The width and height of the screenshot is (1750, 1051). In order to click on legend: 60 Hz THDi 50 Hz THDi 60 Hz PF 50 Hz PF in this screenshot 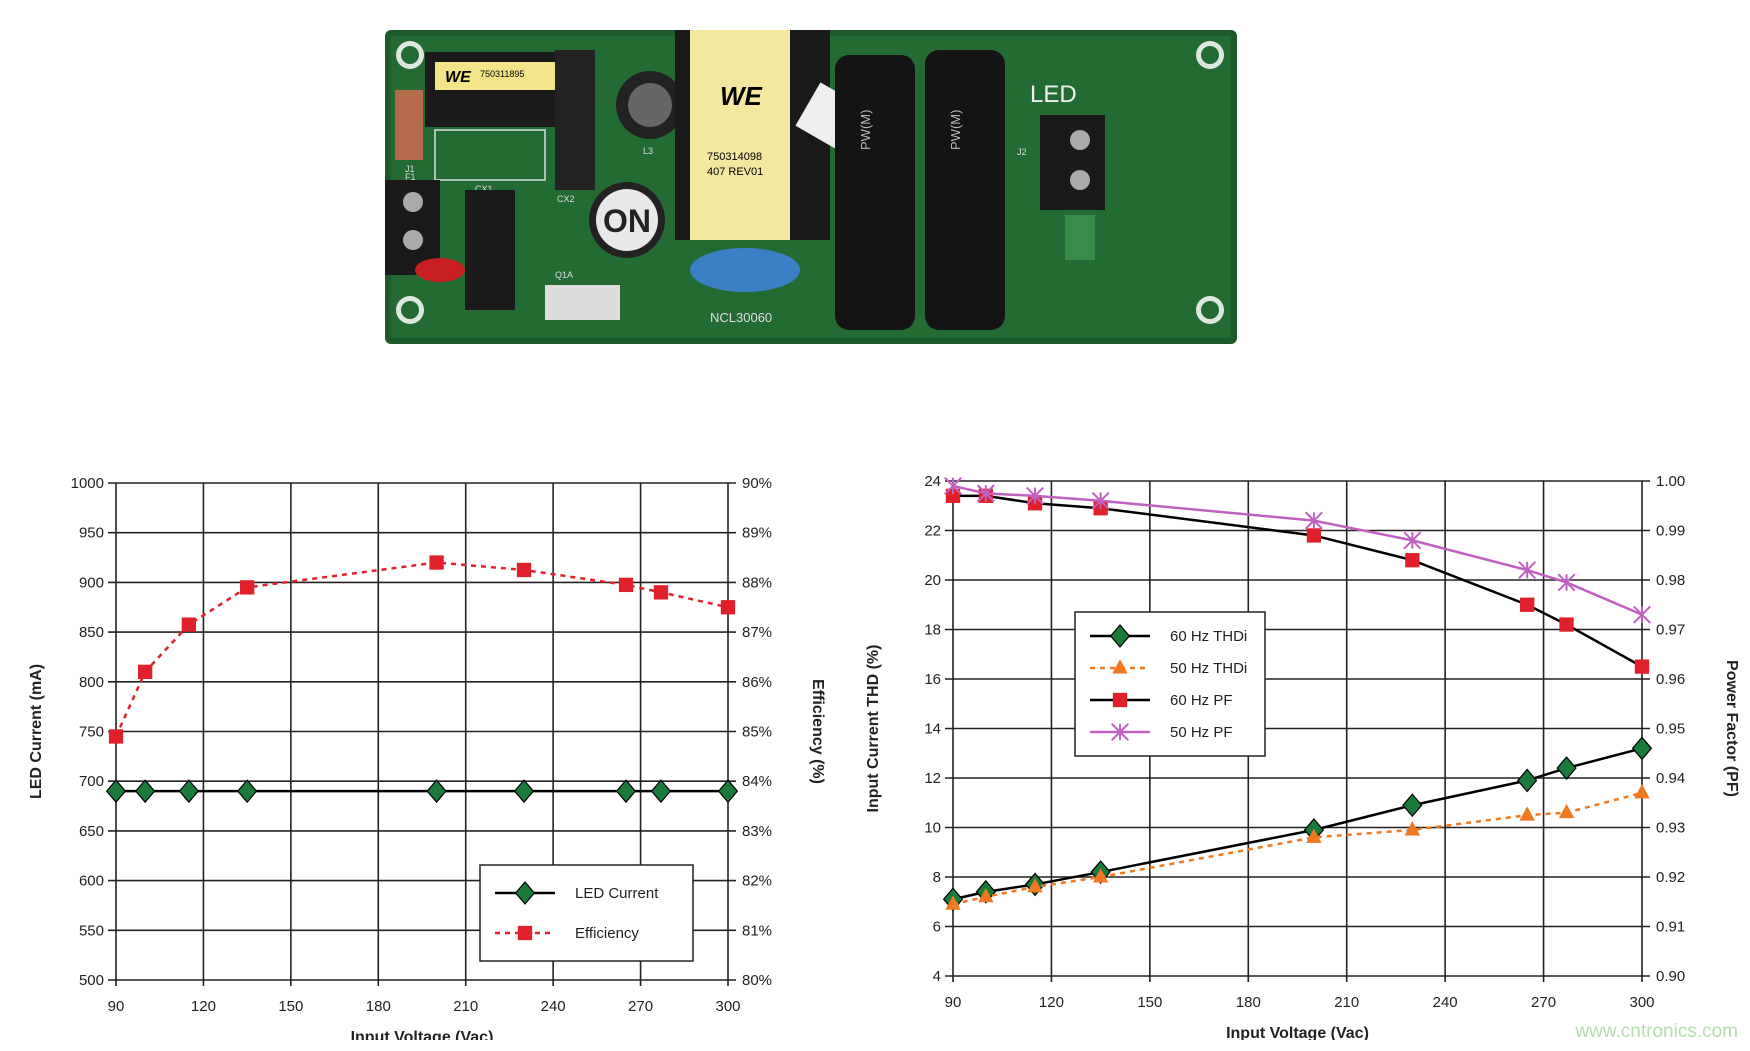, I will do `click(1170, 684)`.